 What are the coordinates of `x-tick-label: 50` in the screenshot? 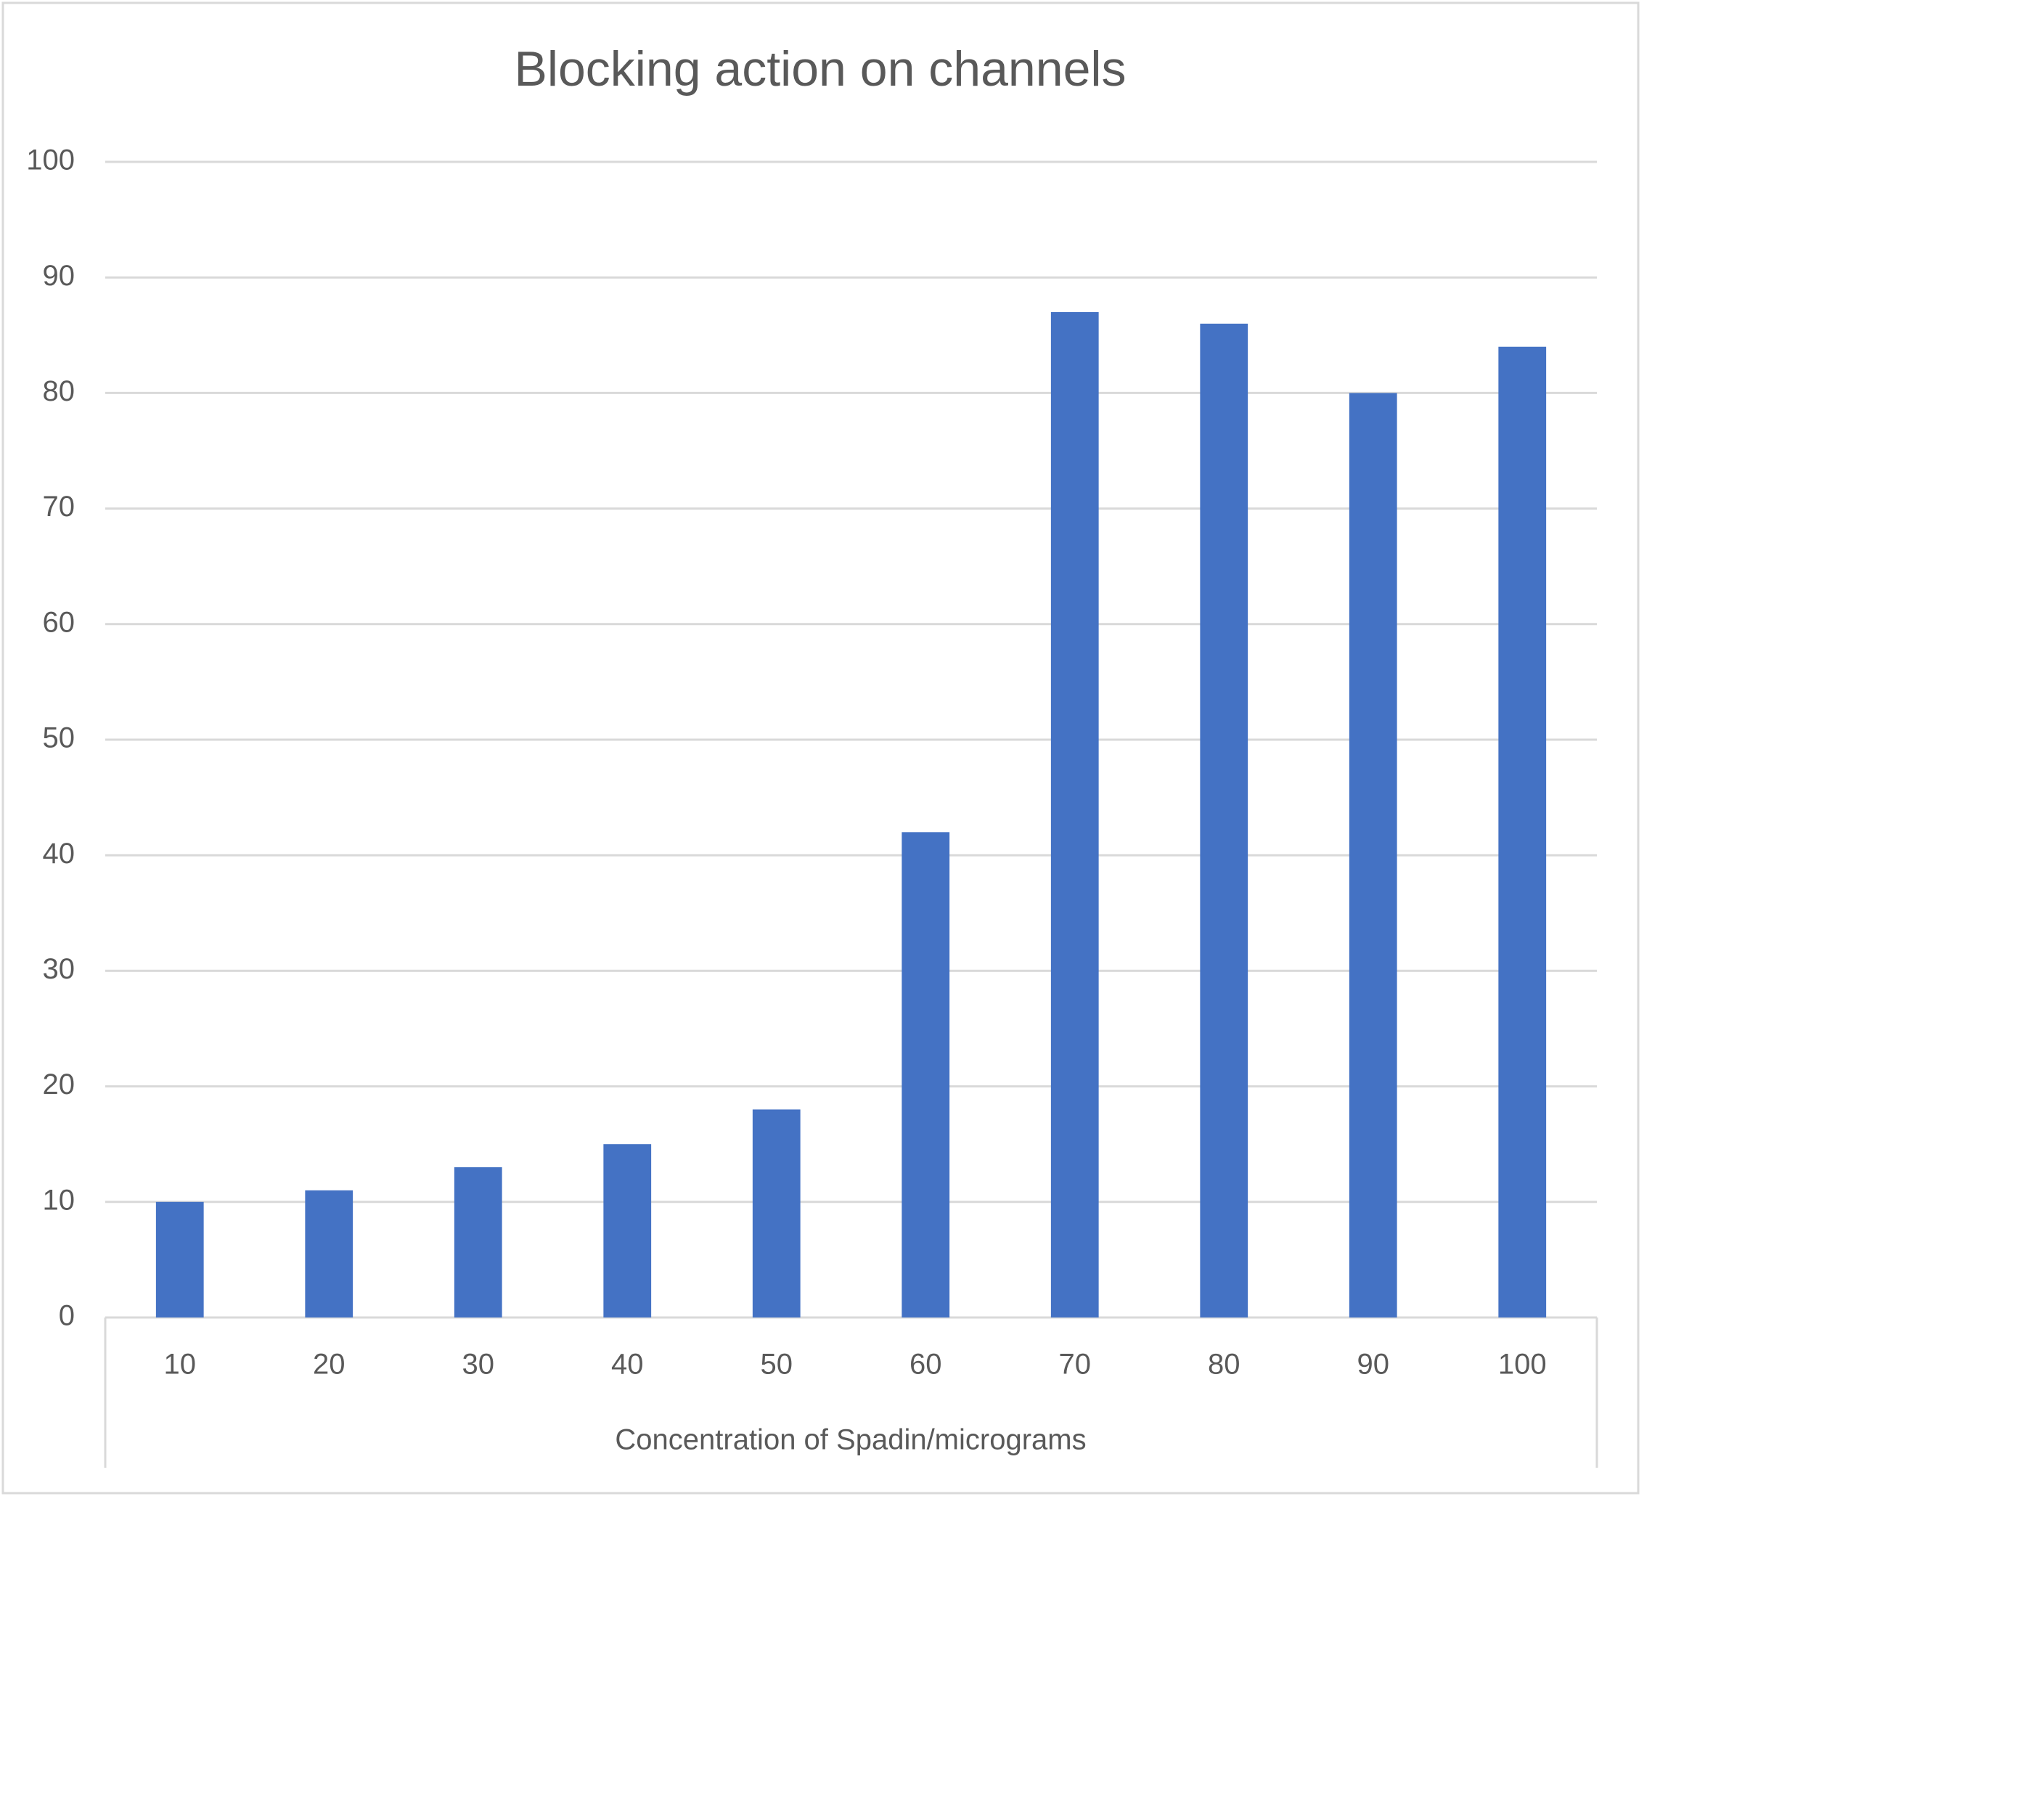 It's located at (777, 1365).